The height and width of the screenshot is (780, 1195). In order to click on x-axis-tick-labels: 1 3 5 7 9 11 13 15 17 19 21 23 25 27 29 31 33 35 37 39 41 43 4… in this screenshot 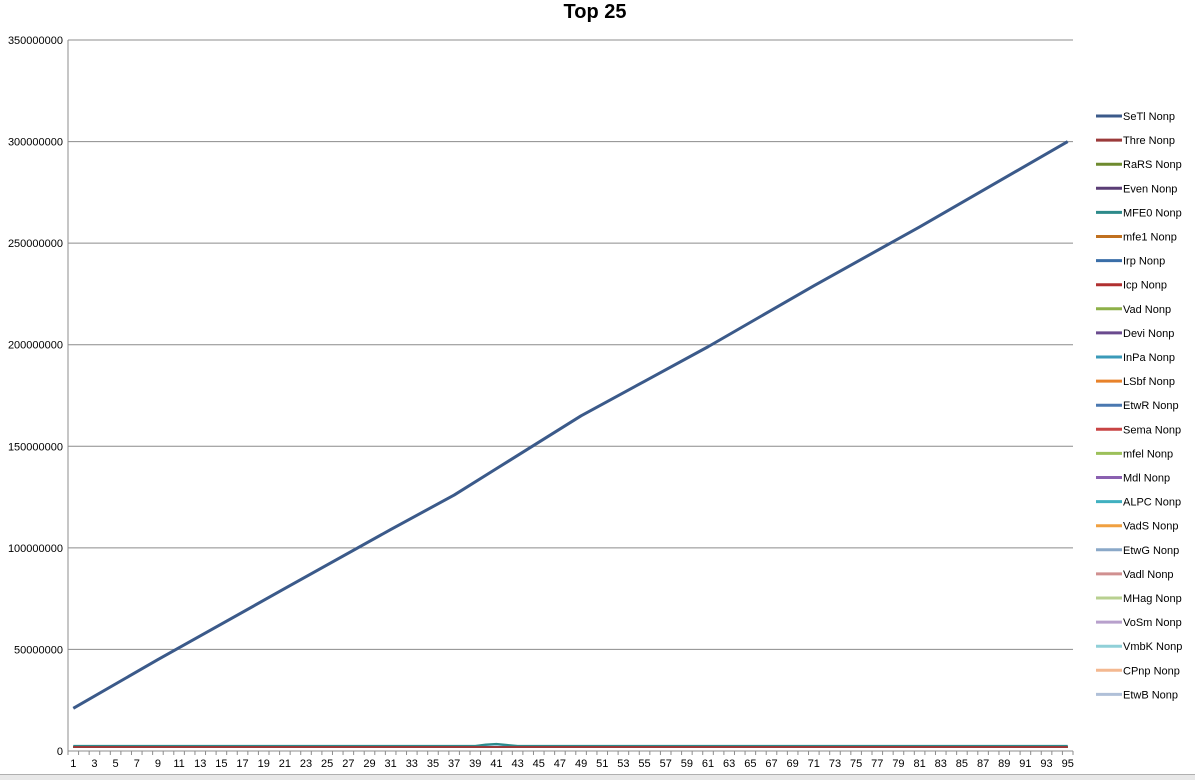, I will do `click(572, 764)`.